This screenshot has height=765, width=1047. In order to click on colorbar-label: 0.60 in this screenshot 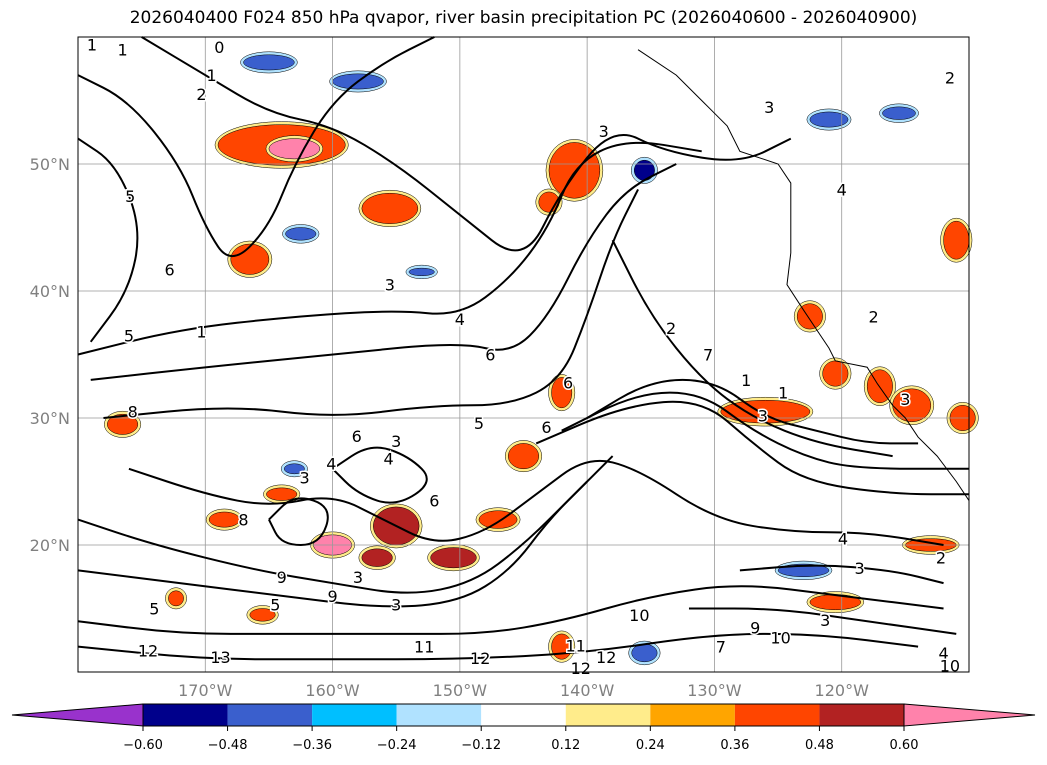, I will do `click(904, 745)`.